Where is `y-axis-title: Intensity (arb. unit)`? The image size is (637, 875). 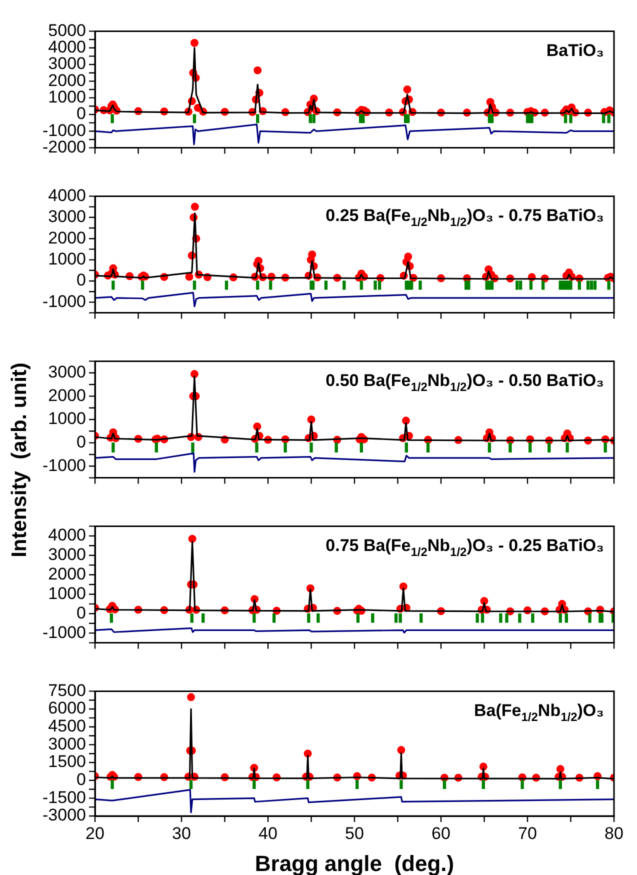
y-axis-title: Intensity (arb. unit) is located at coordinates (20, 460).